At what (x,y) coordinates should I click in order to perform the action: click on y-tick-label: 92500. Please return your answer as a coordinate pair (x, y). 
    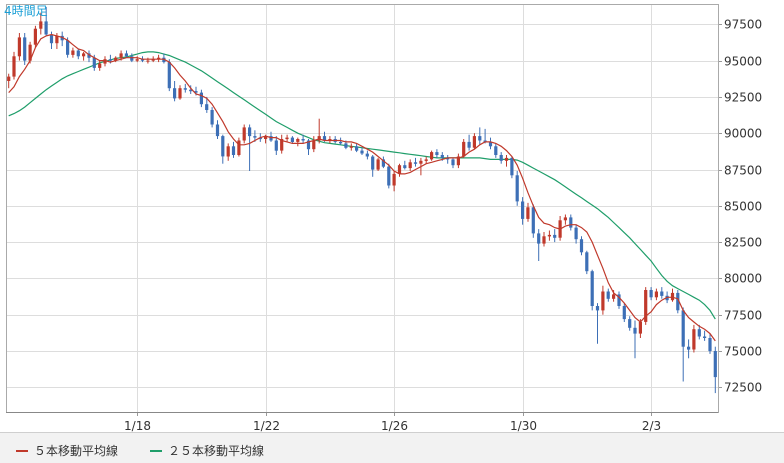
    Looking at the image, I should click on (743, 98).